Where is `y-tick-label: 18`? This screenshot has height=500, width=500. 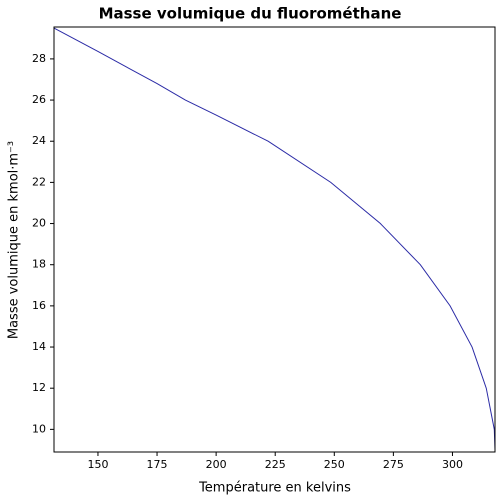
y-tick-label: 18 is located at coordinates (39, 264).